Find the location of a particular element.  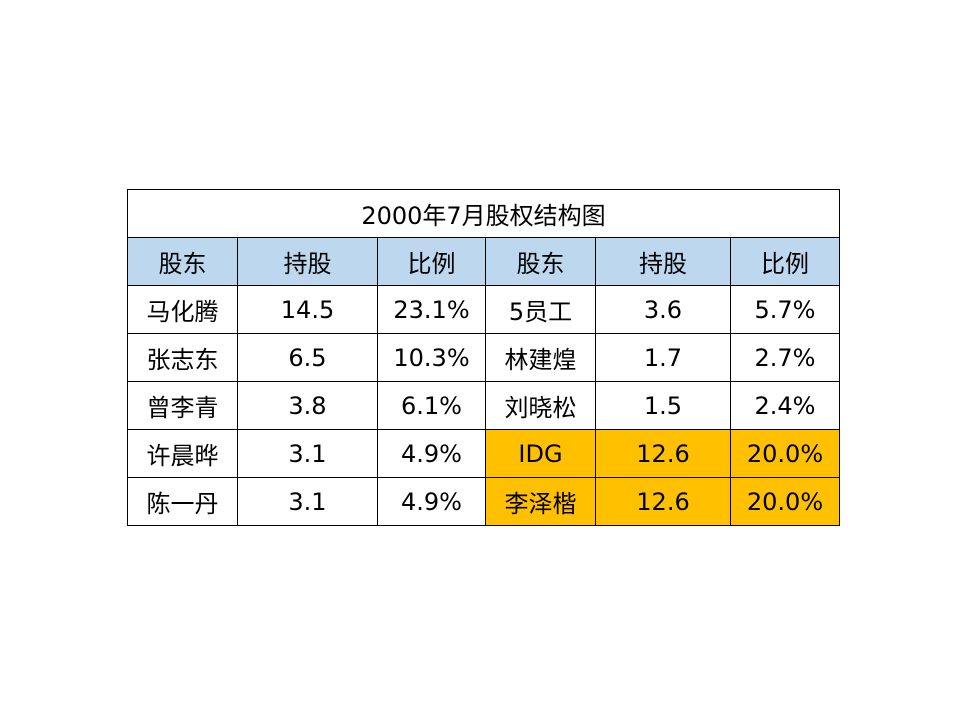

table-row: 张志东 6.5 10.3% 林建煌 1.7 2.7% is located at coordinates (484, 357).